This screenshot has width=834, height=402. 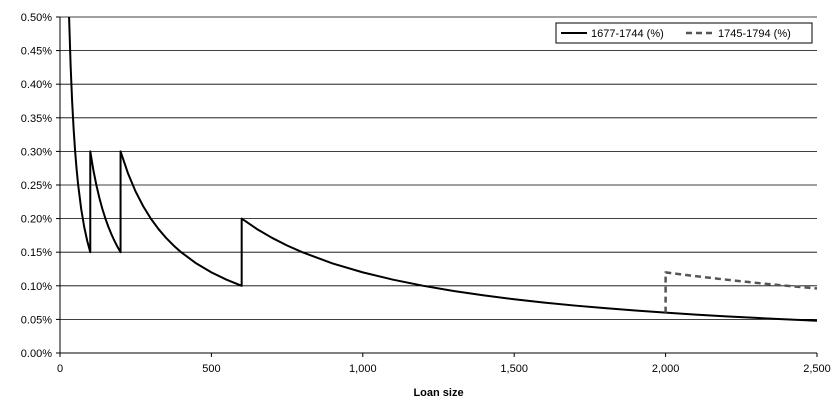 What do you see at coordinates (36, 320) in the screenshot?
I see `y-tick-label: 0.05%` at bounding box center [36, 320].